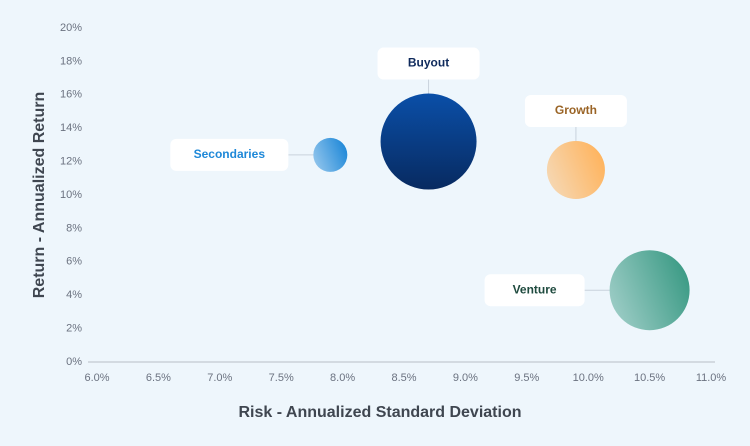 The width and height of the screenshot is (750, 446). I want to click on y-tick-label: 8%, so click(74, 228).